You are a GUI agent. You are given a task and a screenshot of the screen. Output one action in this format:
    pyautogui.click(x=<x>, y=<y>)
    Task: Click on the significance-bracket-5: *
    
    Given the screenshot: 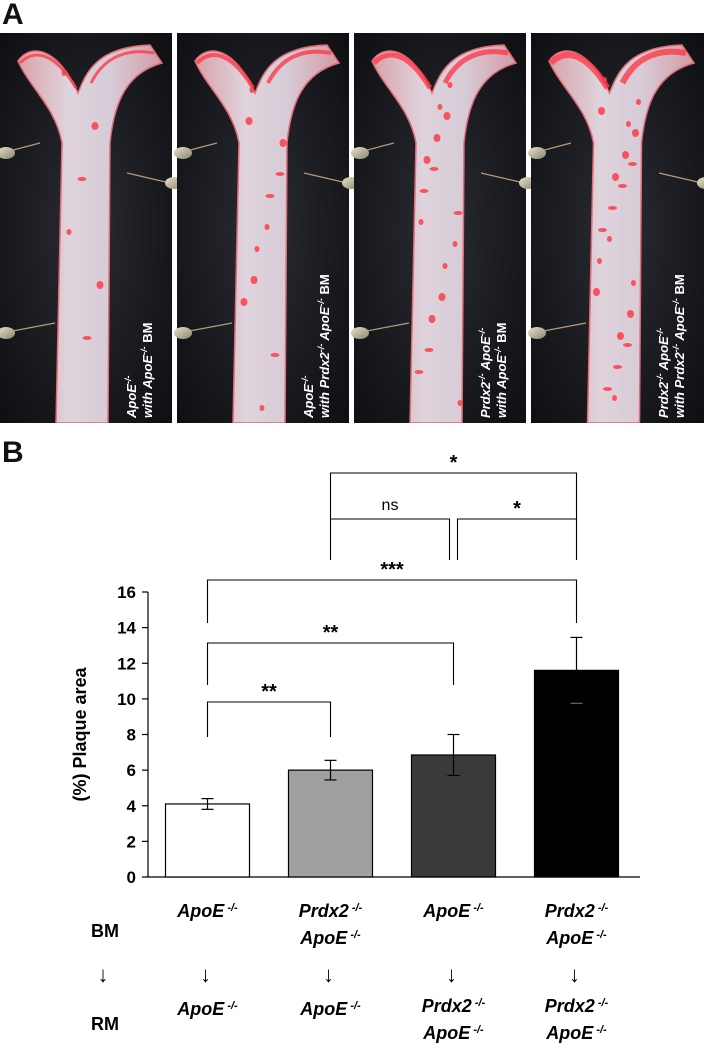 What is the action you would take?
    pyautogui.click(x=517, y=529)
    